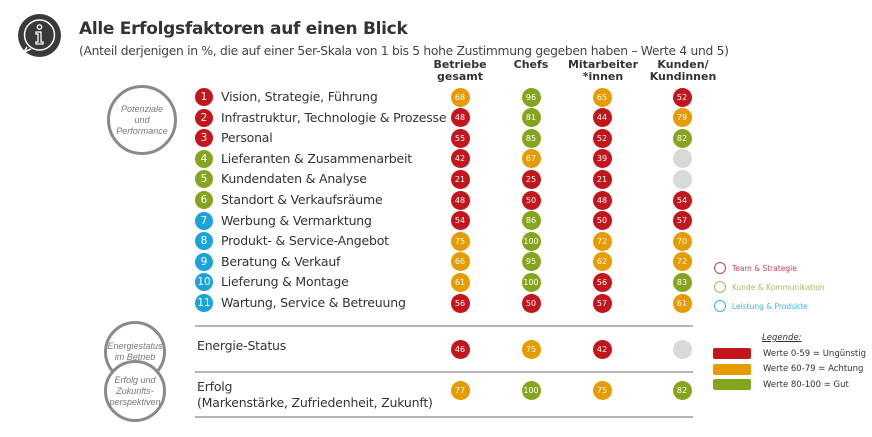  I want to click on value-dot: 79, so click(682, 118).